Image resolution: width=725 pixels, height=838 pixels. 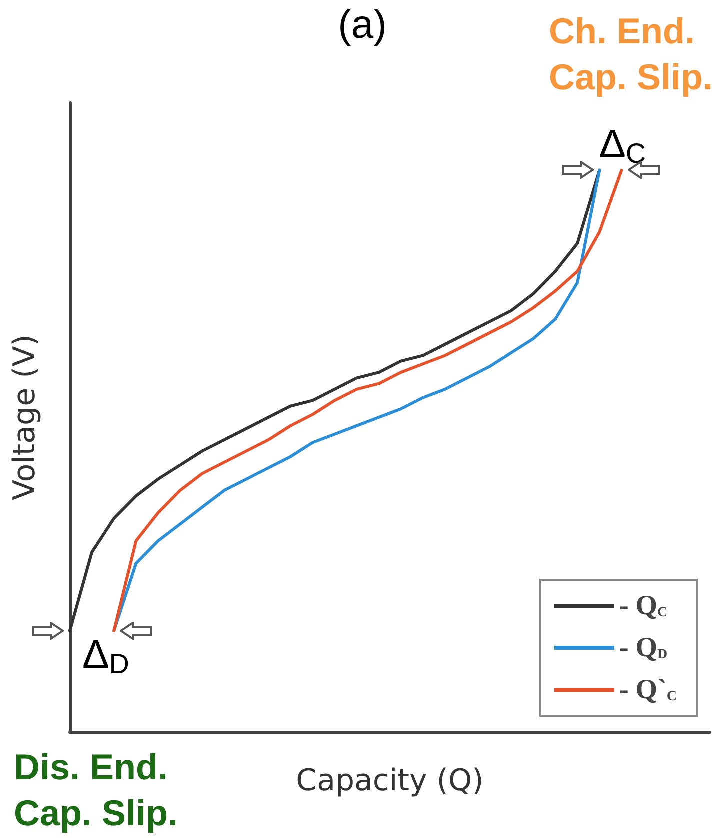 What do you see at coordinates (643, 648) in the screenshot?
I see `legend-label: - QD` at bounding box center [643, 648].